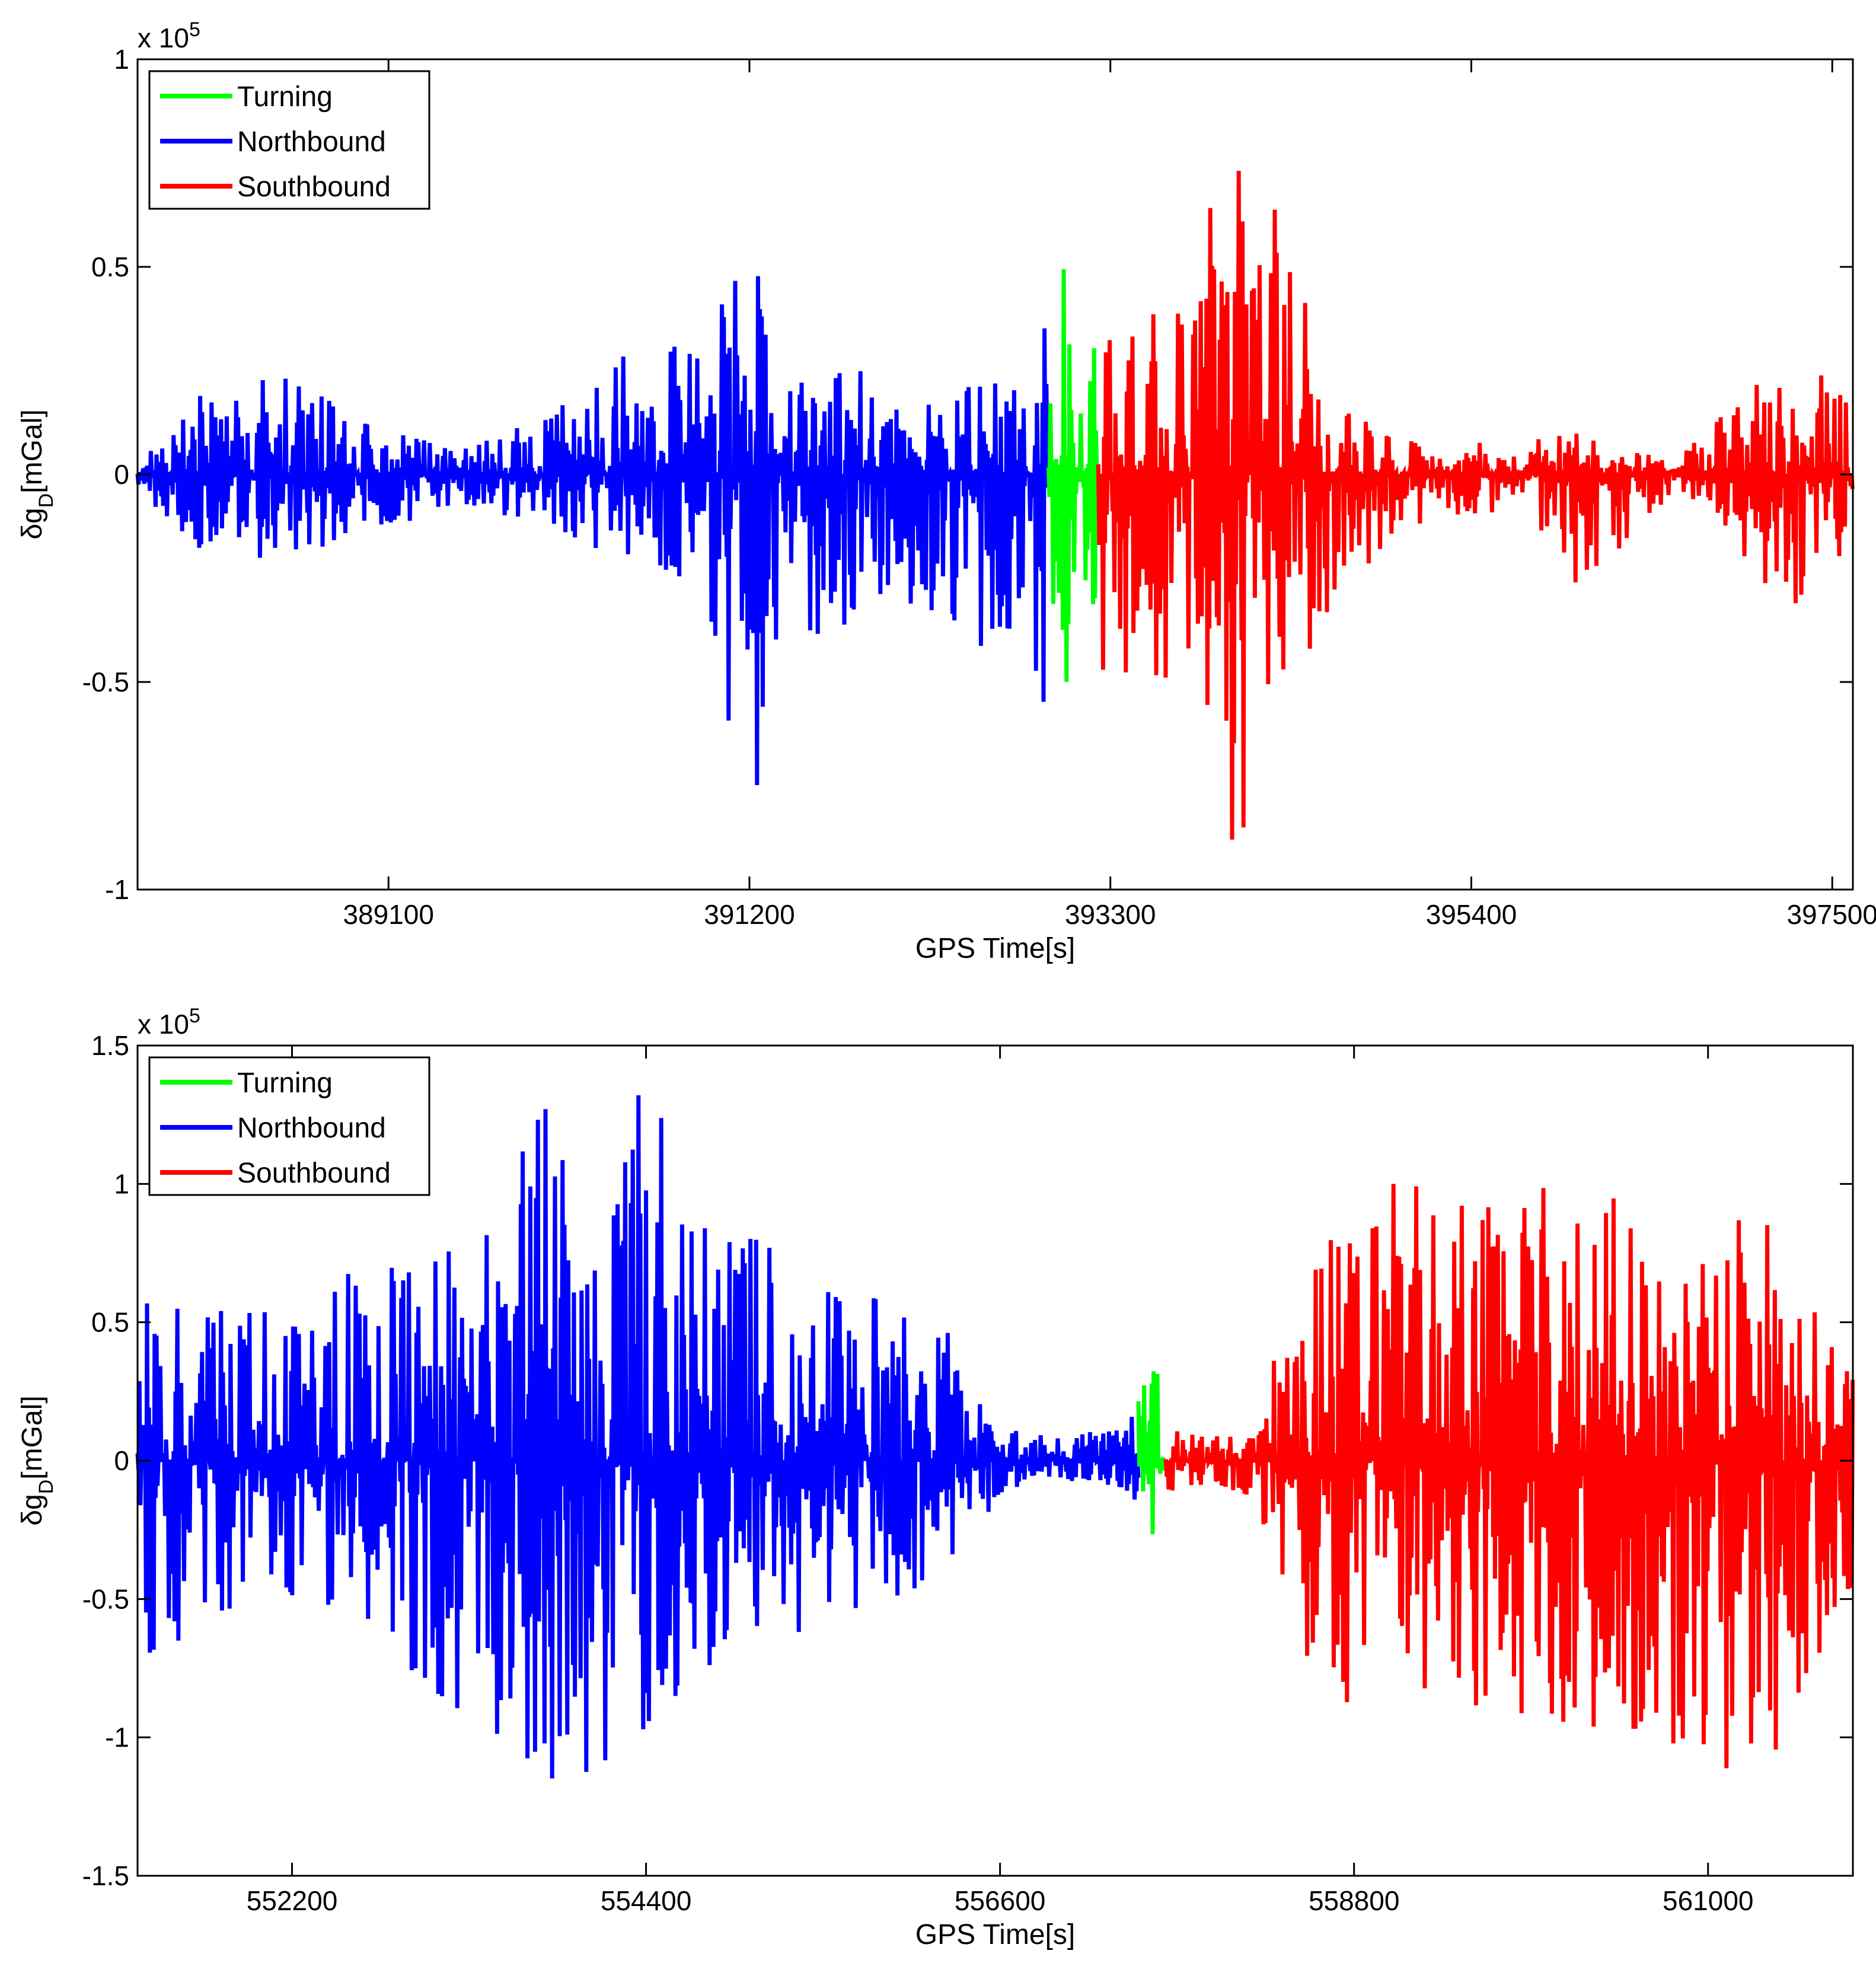 The image size is (1876, 1976). What do you see at coordinates (995, 948) in the screenshot?
I see `x-axis-label-top: GPS Time[s]` at bounding box center [995, 948].